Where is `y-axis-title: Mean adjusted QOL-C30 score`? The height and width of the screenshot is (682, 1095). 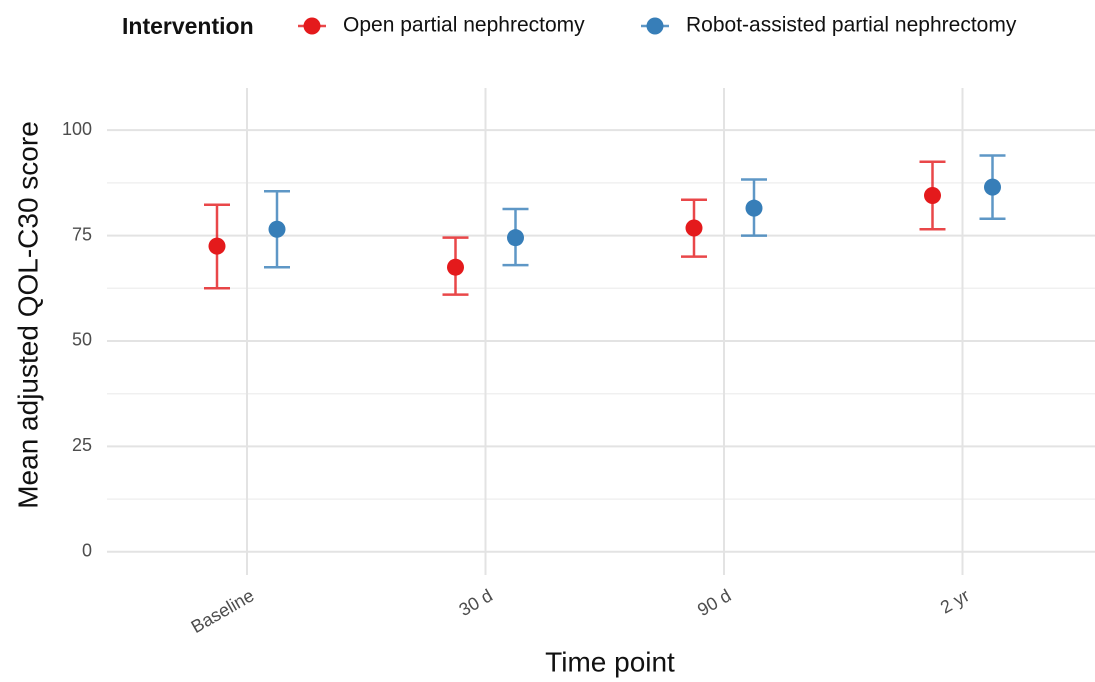
y-axis-title: Mean adjusted QOL-C30 score is located at coordinates (27, 315).